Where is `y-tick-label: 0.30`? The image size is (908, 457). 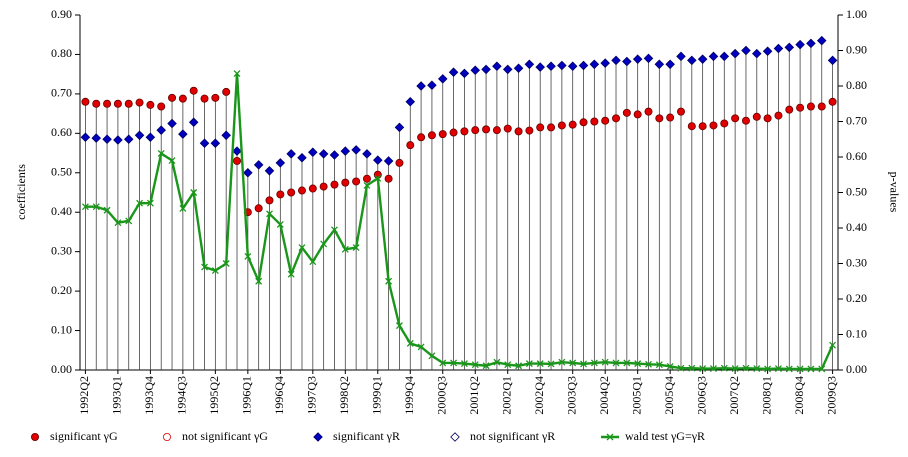 y-tick-label: 0.30 is located at coordinates (61, 250).